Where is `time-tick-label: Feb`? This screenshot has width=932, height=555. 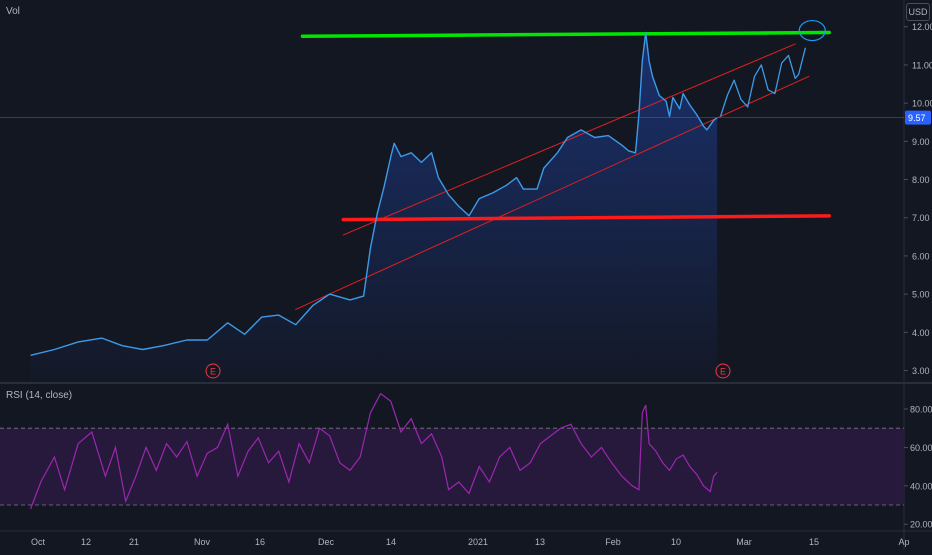
time-tick-label: Feb is located at coordinates (613, 542).